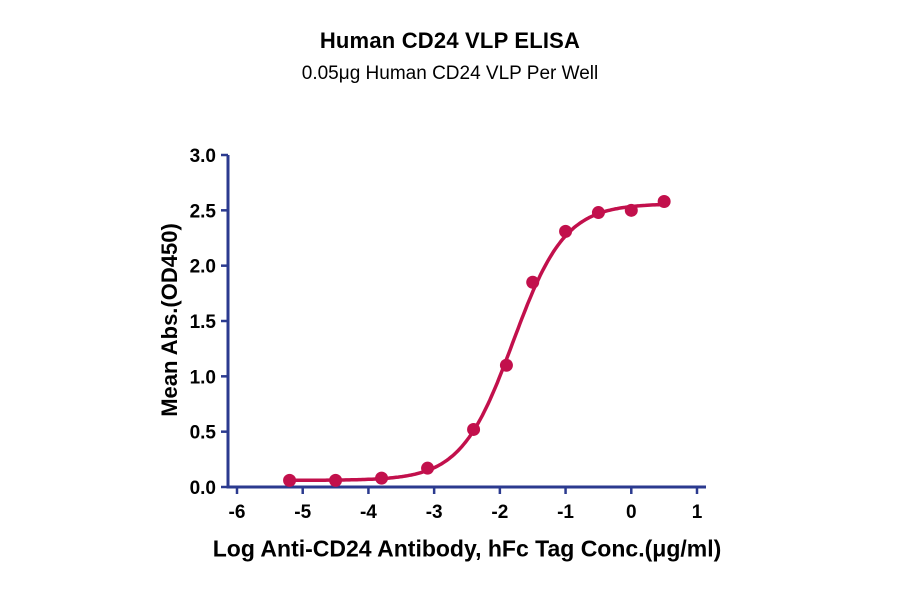  What do you see at coordinates (203, 322) in the screenshot?
I see `y-tick-label: 1.5` at bounding box center [203, 322].